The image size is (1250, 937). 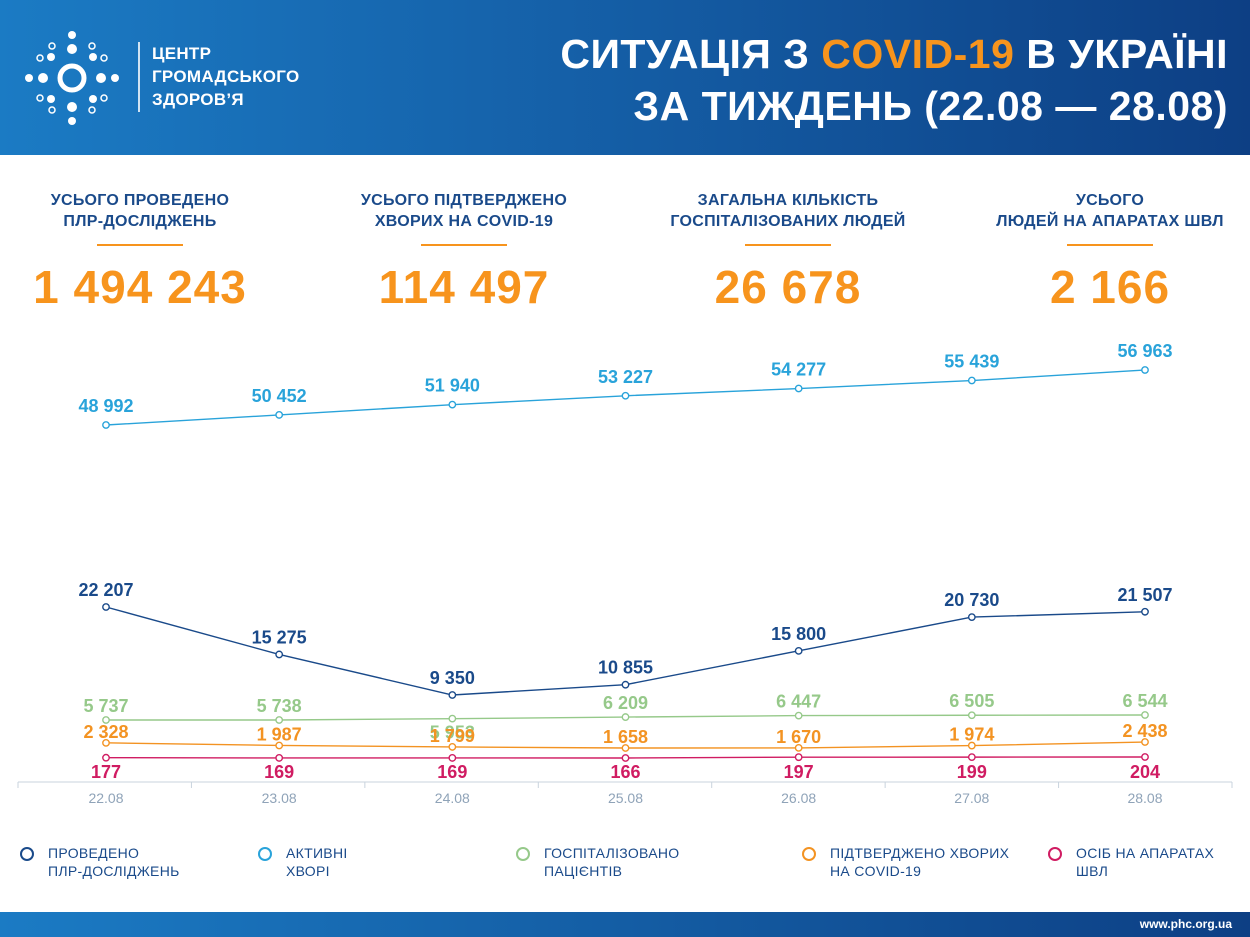 I want to click on data-label: 55 439, so click(x=971, y=362).